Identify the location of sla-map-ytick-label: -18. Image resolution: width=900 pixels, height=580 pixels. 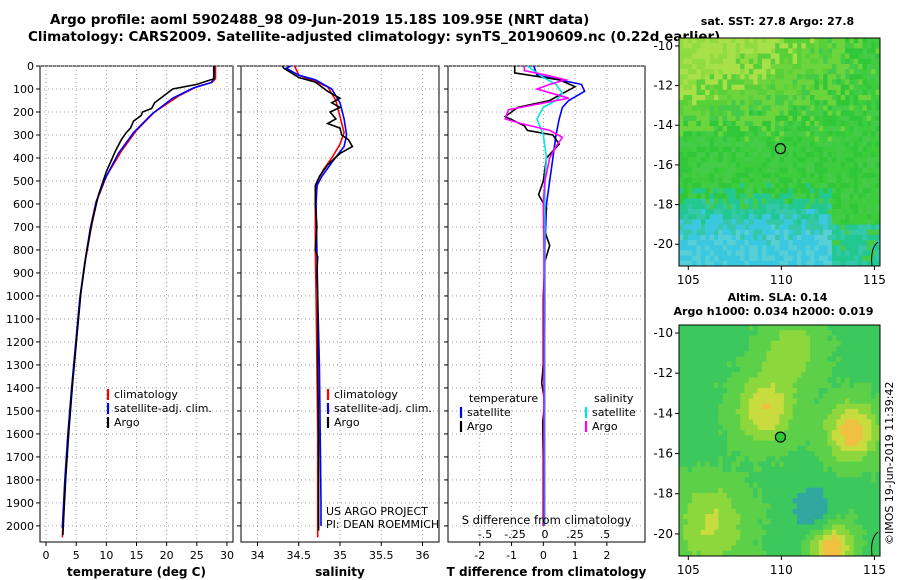
(663, 494).